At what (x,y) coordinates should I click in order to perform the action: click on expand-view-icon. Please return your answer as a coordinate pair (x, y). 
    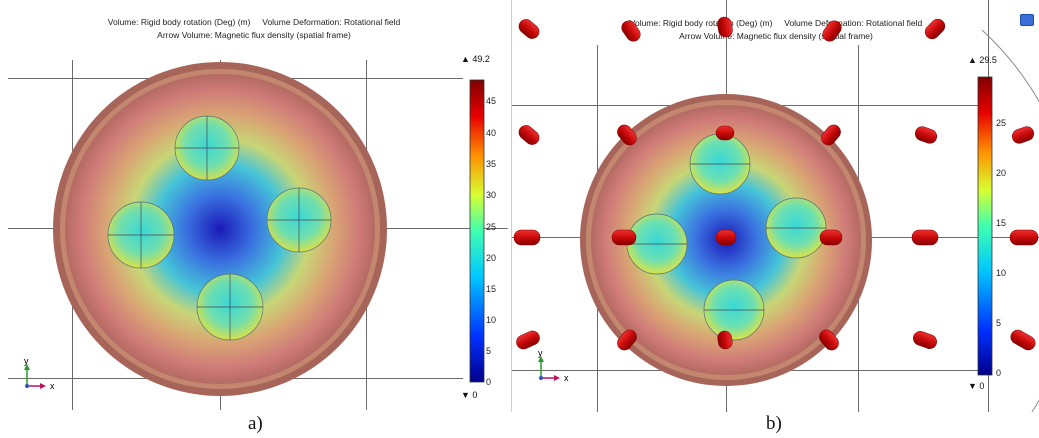
    Looking at the image, I should click on (1027, 20).